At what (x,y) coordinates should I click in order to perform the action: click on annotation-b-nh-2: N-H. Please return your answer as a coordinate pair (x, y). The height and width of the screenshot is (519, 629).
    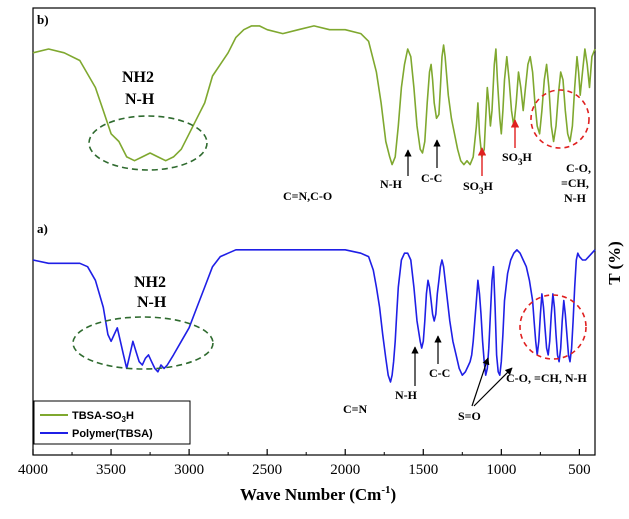
    Looking at the image, I should click on (391, 184).